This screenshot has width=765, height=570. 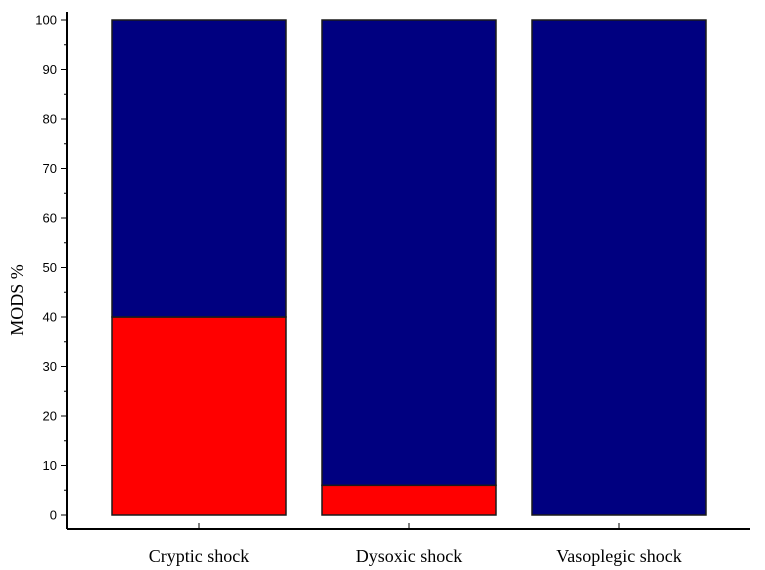 What do you see at coordinates (50, 218) in the screenshot?
I see `y-tick-label: 60` at bounding box center [50, 218].